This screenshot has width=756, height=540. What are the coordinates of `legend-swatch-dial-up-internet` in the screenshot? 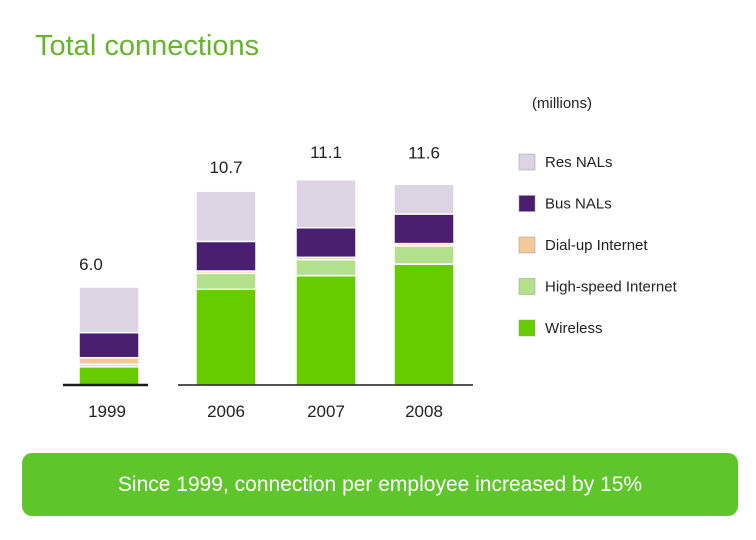 It's located at (527, 245).